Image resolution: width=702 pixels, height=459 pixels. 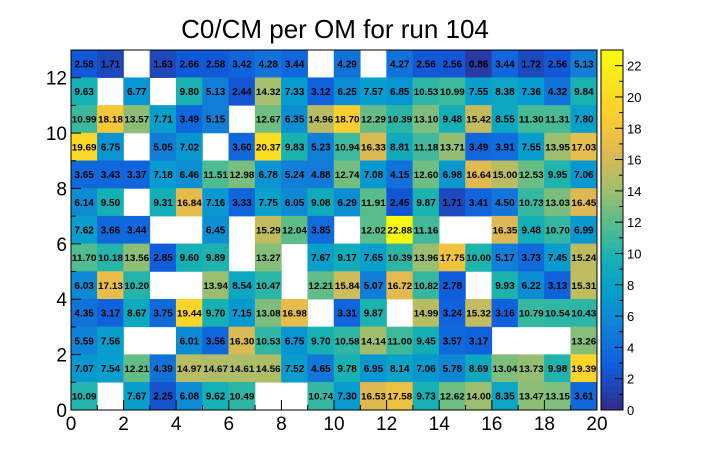 What do you see at coordinates (479, 92) in the screenshot?
I see `cell-value-label: 7.55` at bounding box center [479, 92].